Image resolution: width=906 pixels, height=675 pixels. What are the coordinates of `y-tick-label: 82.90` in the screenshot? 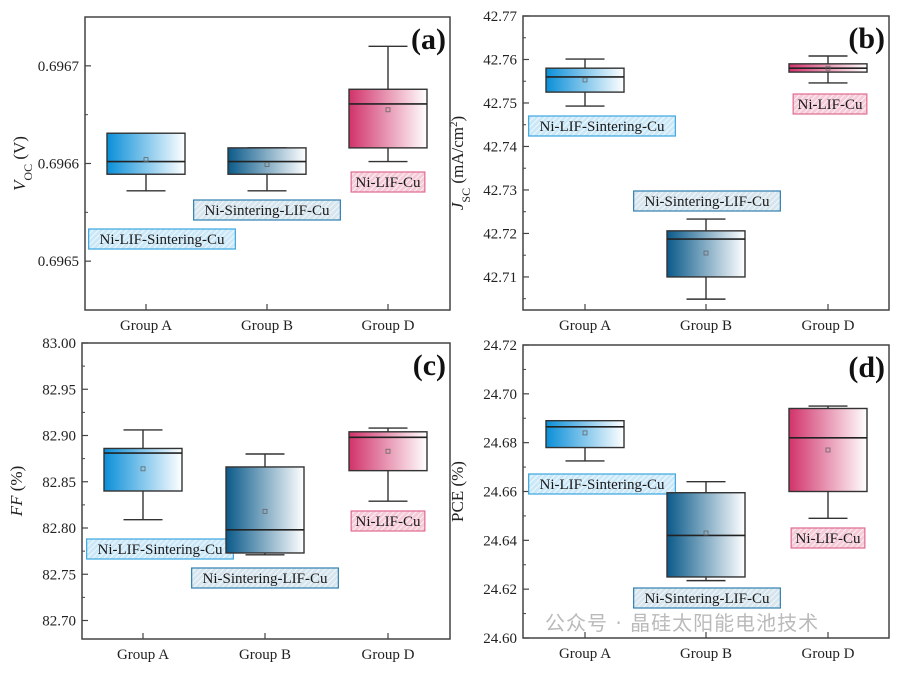 It's located at (59, 437).